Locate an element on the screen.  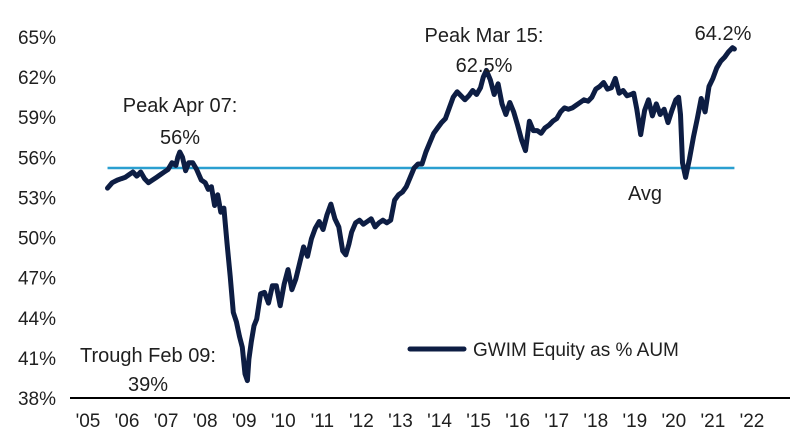
x-tick-label: '16 is located at coordinates (517, 421).